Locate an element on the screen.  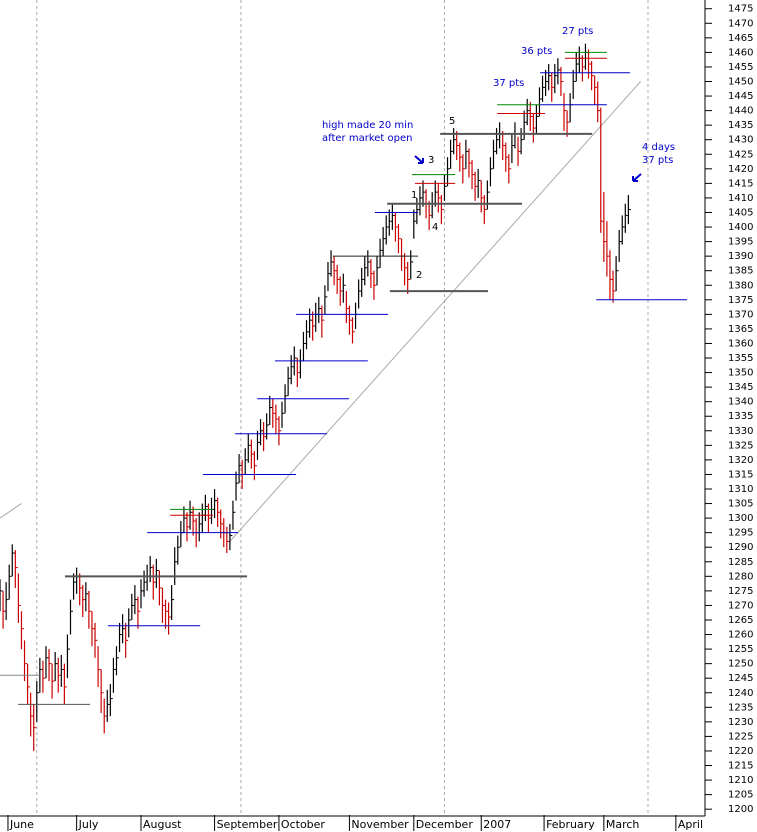
x-tick-label: March is located at coordinates (623, 824).